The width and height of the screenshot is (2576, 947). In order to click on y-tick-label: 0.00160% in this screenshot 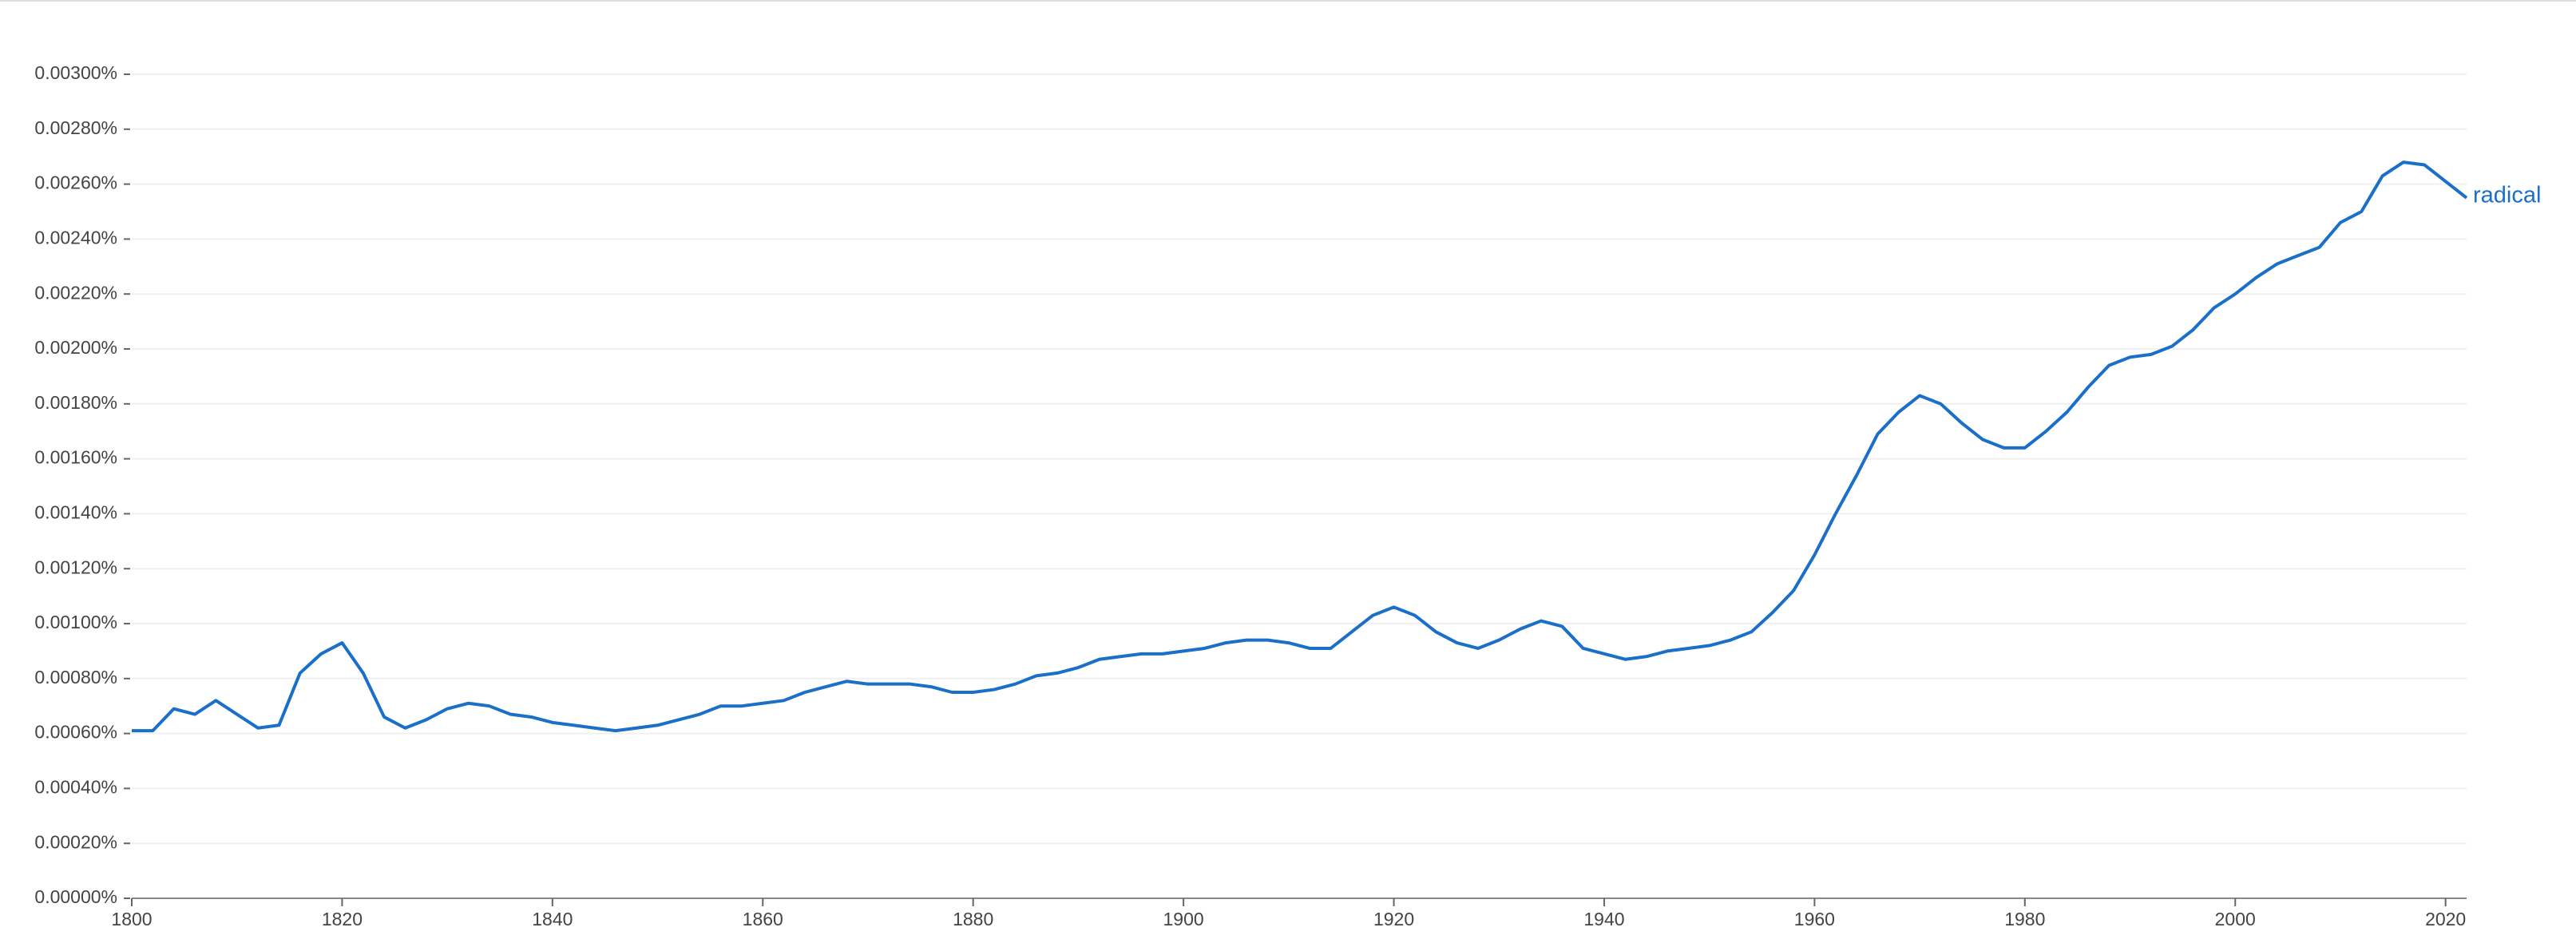, I will do `click(75, 457)`.